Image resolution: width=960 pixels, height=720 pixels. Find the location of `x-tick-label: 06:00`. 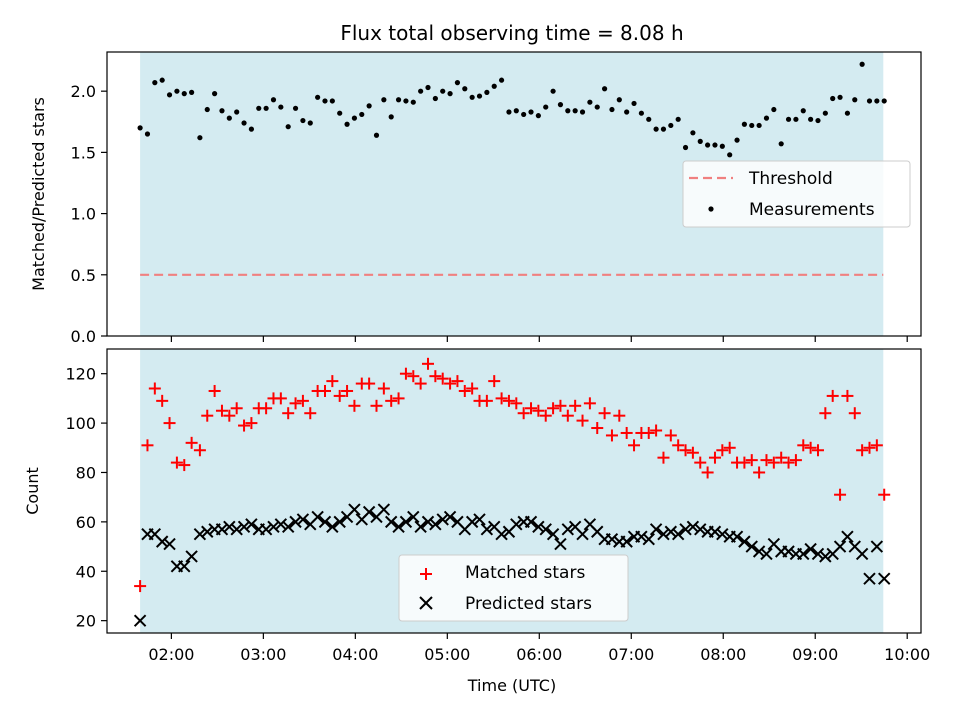

x-tick-label: 06:00 is located at coordinates (539, 654).